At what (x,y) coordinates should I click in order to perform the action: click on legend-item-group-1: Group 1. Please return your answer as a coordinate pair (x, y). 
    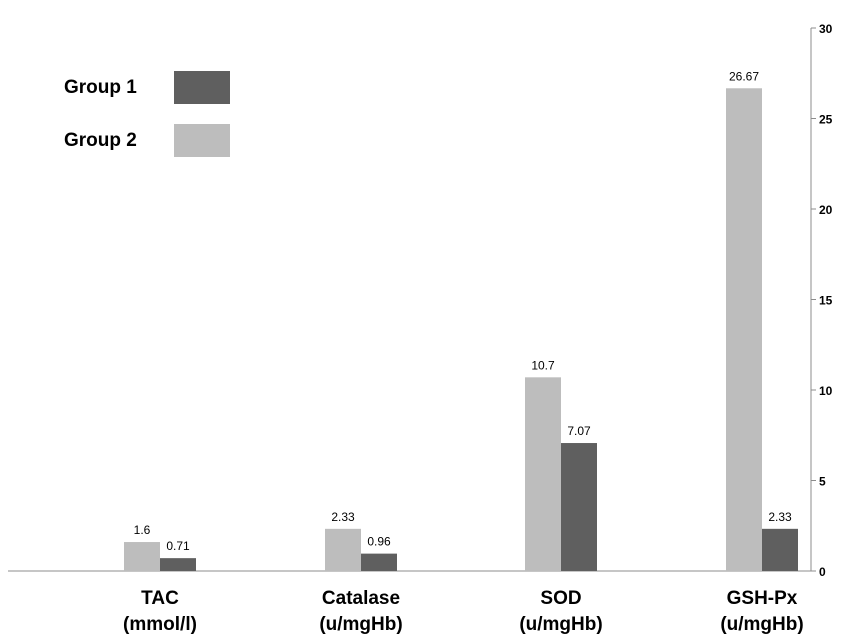
    Looking at the image, I should click on (147, 87).